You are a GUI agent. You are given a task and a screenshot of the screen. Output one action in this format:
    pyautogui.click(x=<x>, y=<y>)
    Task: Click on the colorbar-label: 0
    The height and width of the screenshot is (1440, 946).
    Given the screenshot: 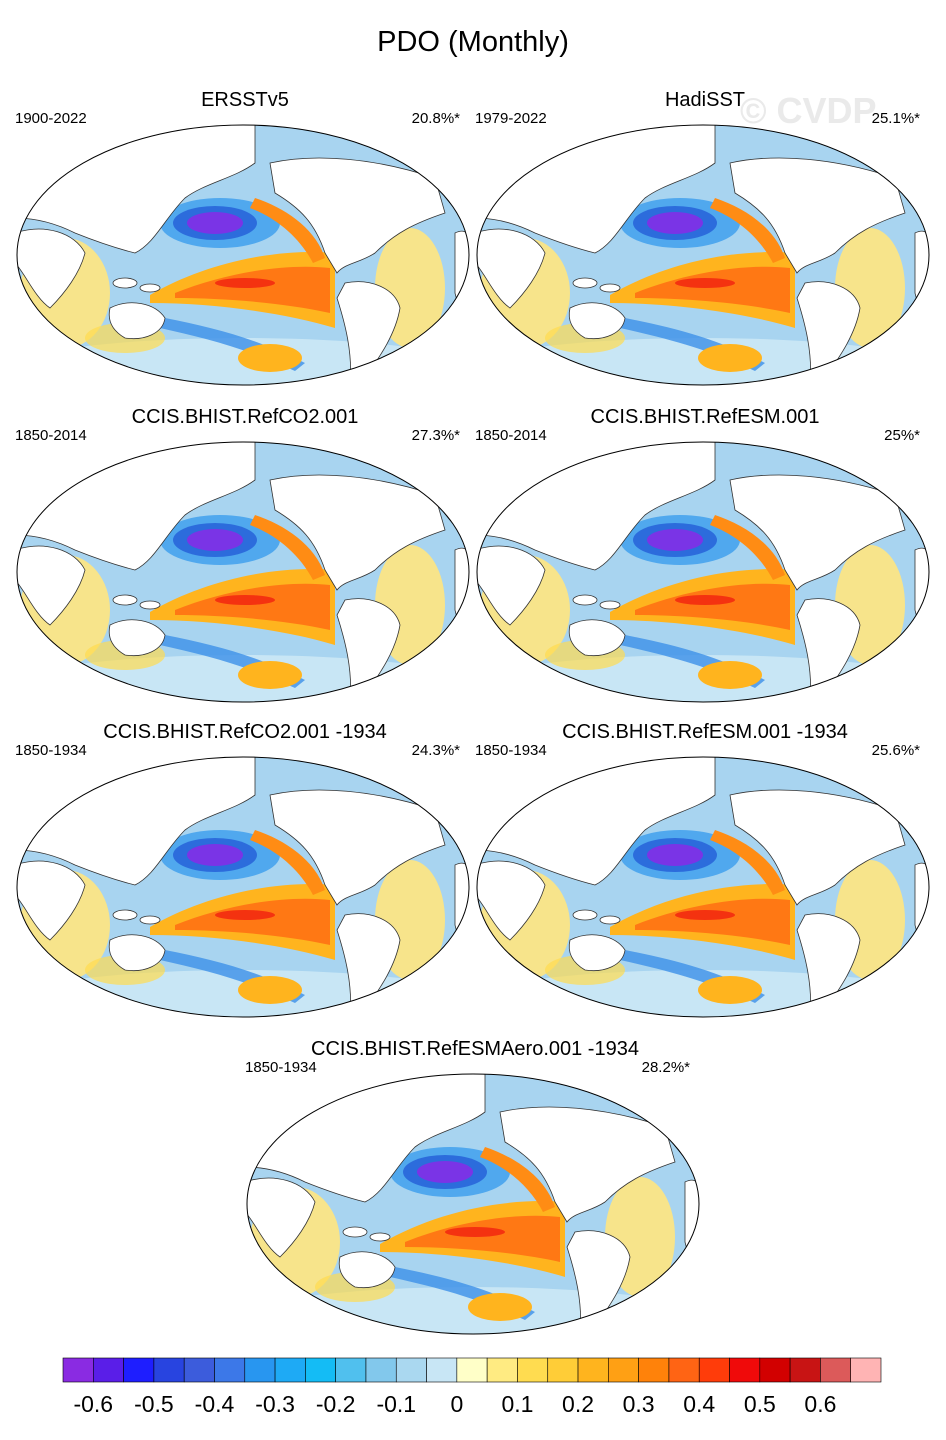 What is the action you would take?
    pyautogui.click(x=456, y=1404)
    